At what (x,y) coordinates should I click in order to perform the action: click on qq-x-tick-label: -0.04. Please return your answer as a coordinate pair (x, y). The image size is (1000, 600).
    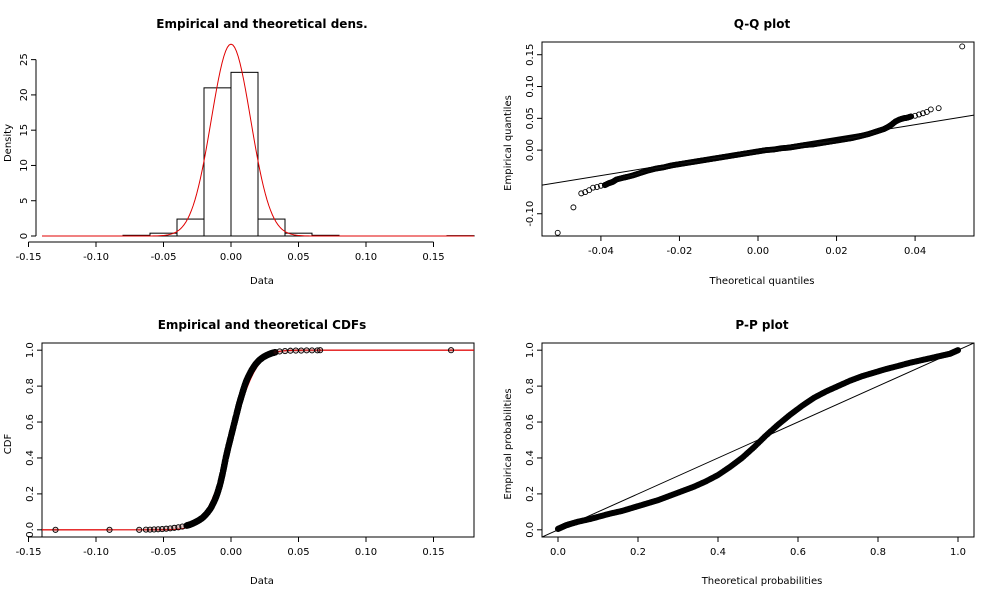
    Looking at the image, I should click on (601, 251).